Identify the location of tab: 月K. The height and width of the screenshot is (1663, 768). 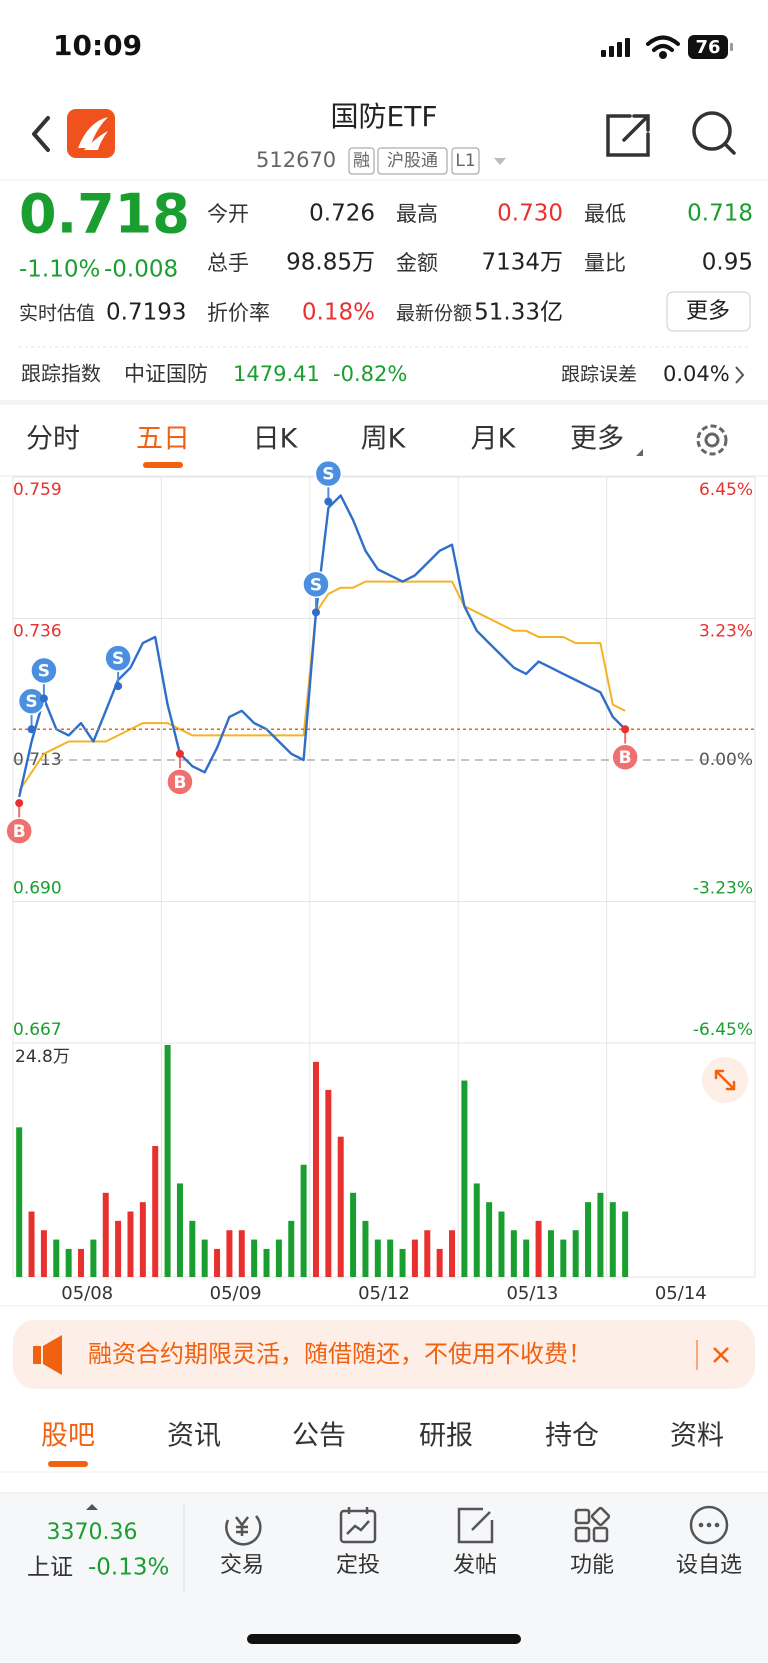
(494, 439).